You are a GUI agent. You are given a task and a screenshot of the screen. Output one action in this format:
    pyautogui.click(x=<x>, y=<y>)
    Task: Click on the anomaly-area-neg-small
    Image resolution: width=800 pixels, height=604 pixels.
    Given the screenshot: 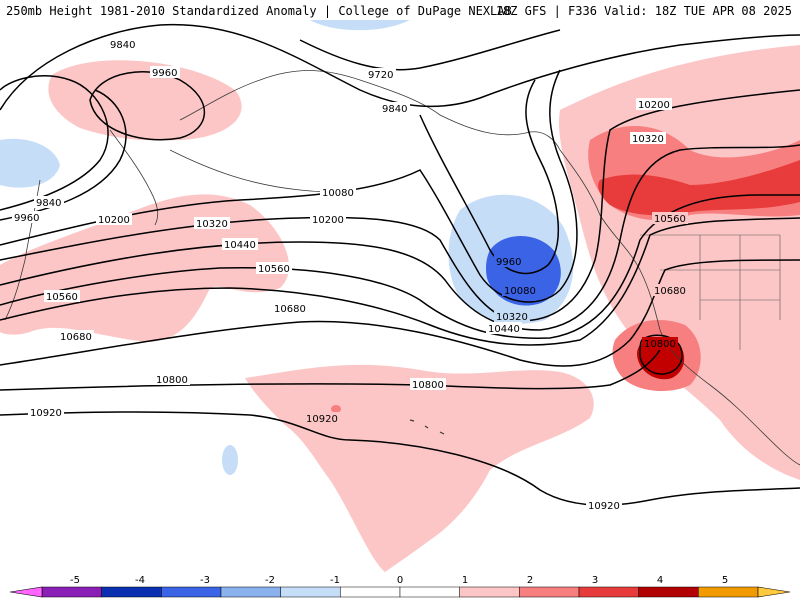 What is the action you would take?
    pyautogui.click(x=230, y=460)
    